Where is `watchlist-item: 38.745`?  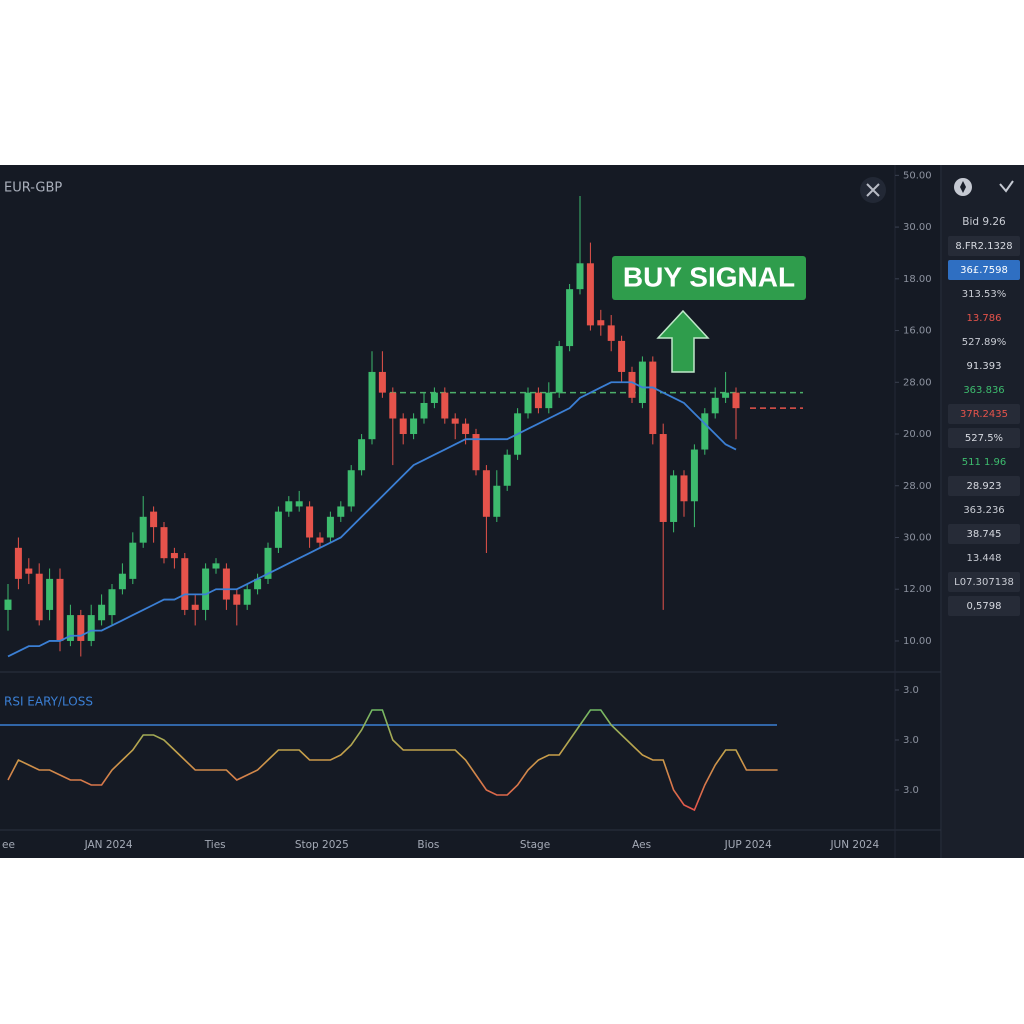 watchlist-item: 38.745 is located at coordinates (984, 534).